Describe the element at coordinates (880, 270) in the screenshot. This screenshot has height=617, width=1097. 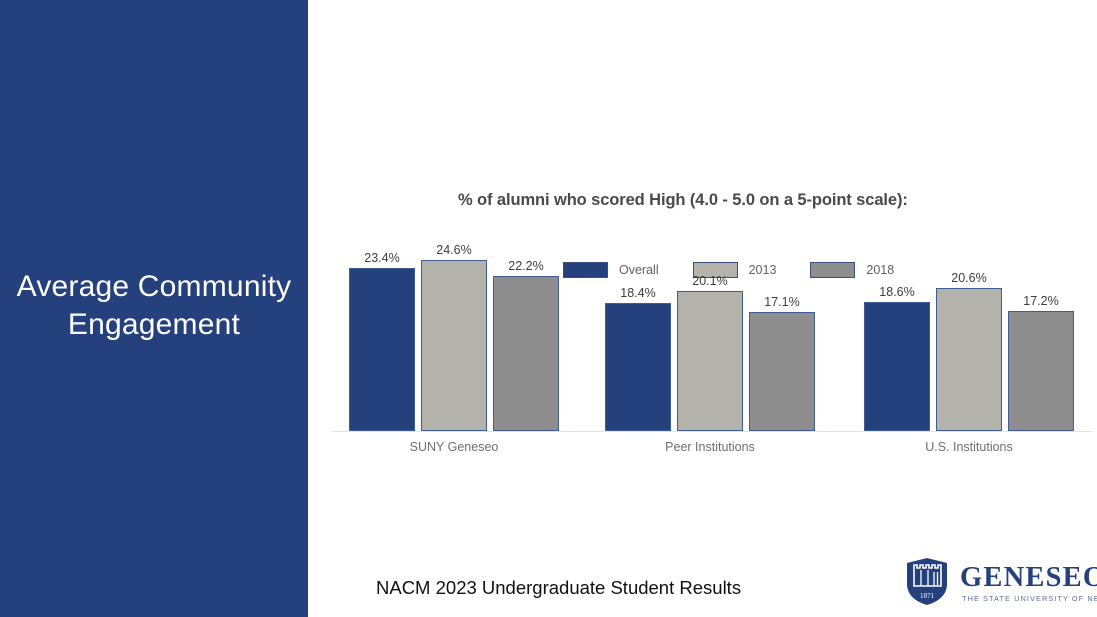
I see `legend-label-2018: 2018` at that location.